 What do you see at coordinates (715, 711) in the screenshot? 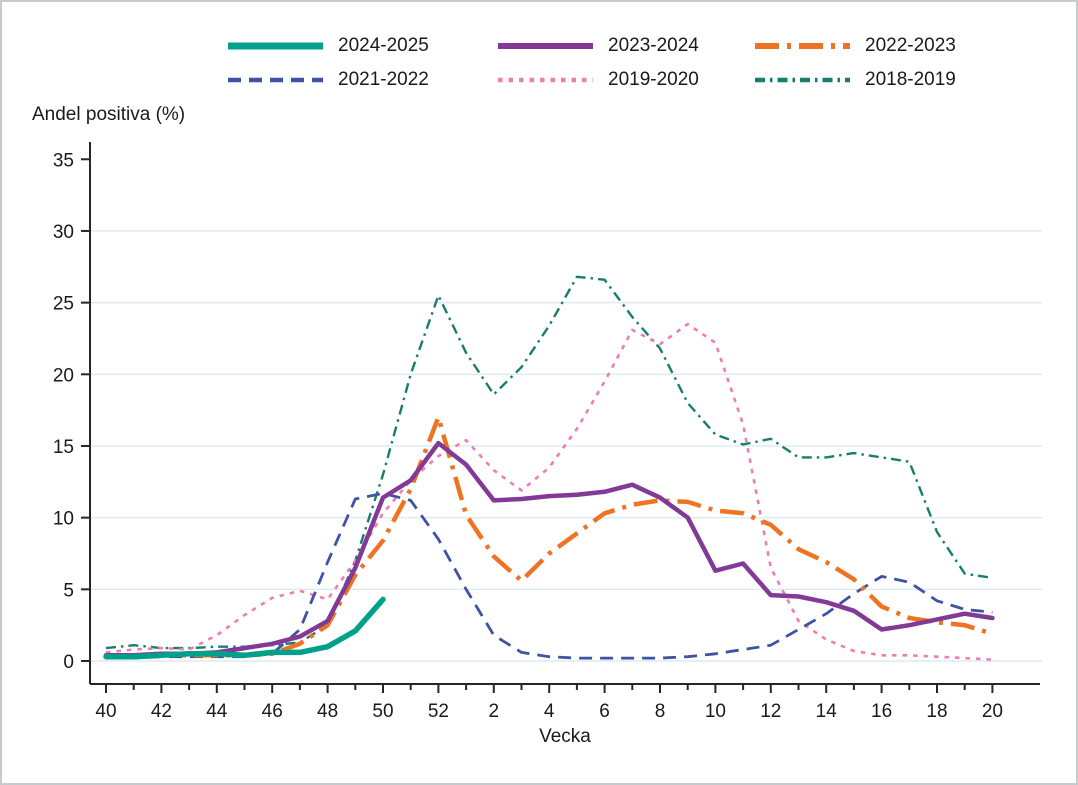
I see `x-tick-label-week-10: 10` at bounding box center [715, 711].